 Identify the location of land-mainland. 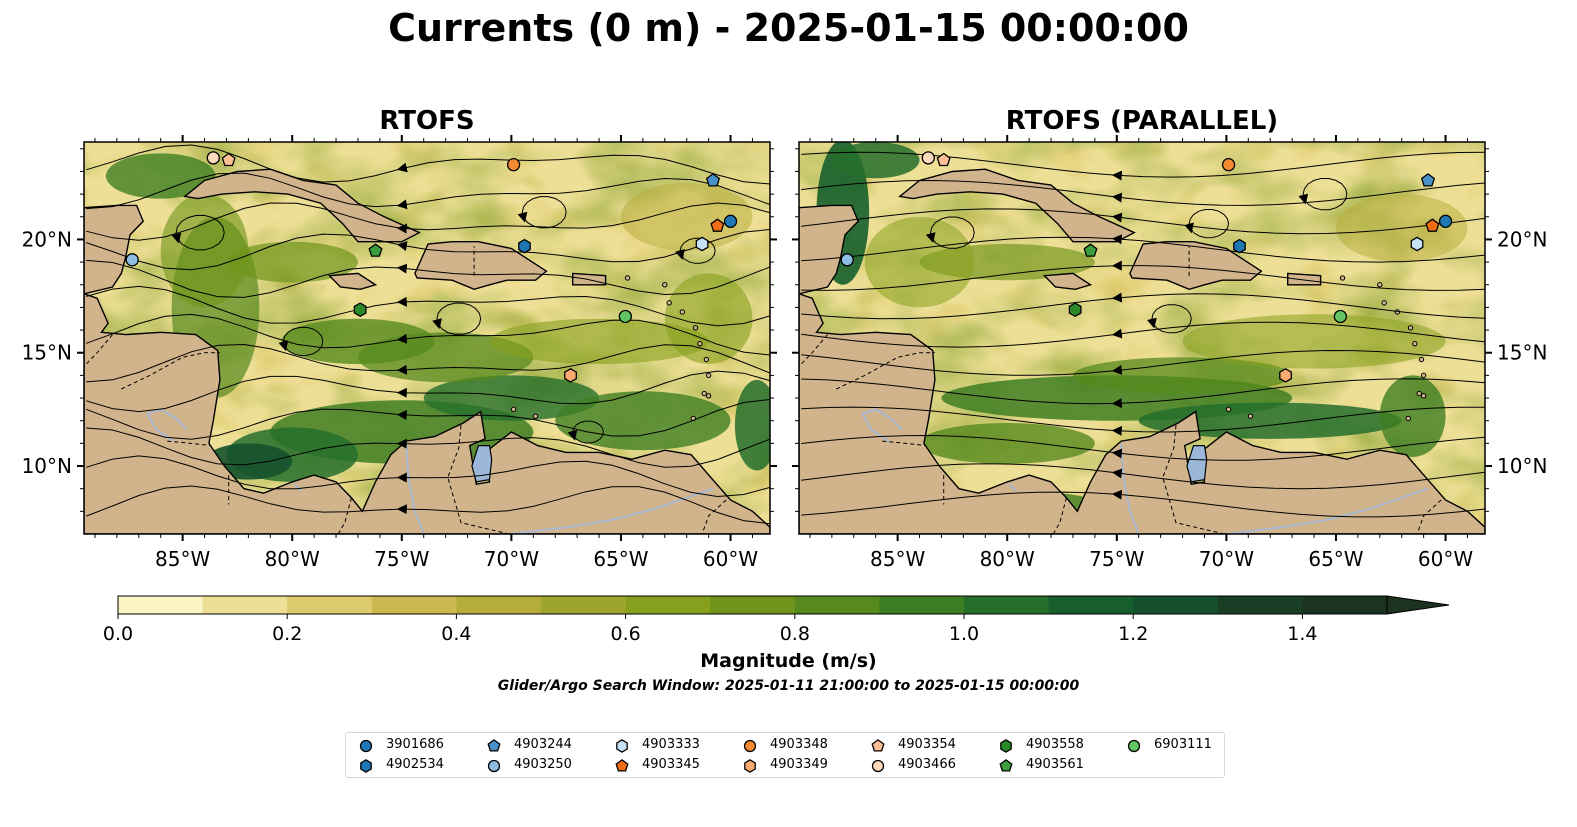
(427, 413).